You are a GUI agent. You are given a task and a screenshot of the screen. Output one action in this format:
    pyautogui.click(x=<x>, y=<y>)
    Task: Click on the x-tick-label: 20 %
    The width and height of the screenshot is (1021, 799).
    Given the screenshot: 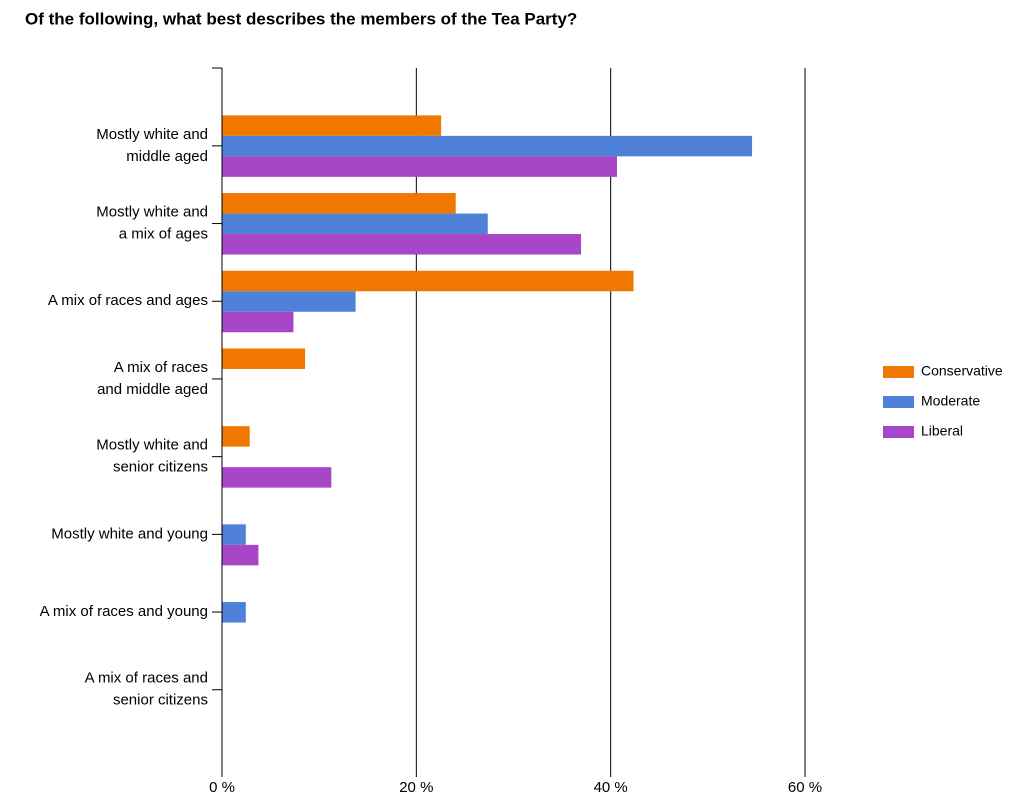 What is the action you would take?
    pyautogui.click(x=416, y=787)
    